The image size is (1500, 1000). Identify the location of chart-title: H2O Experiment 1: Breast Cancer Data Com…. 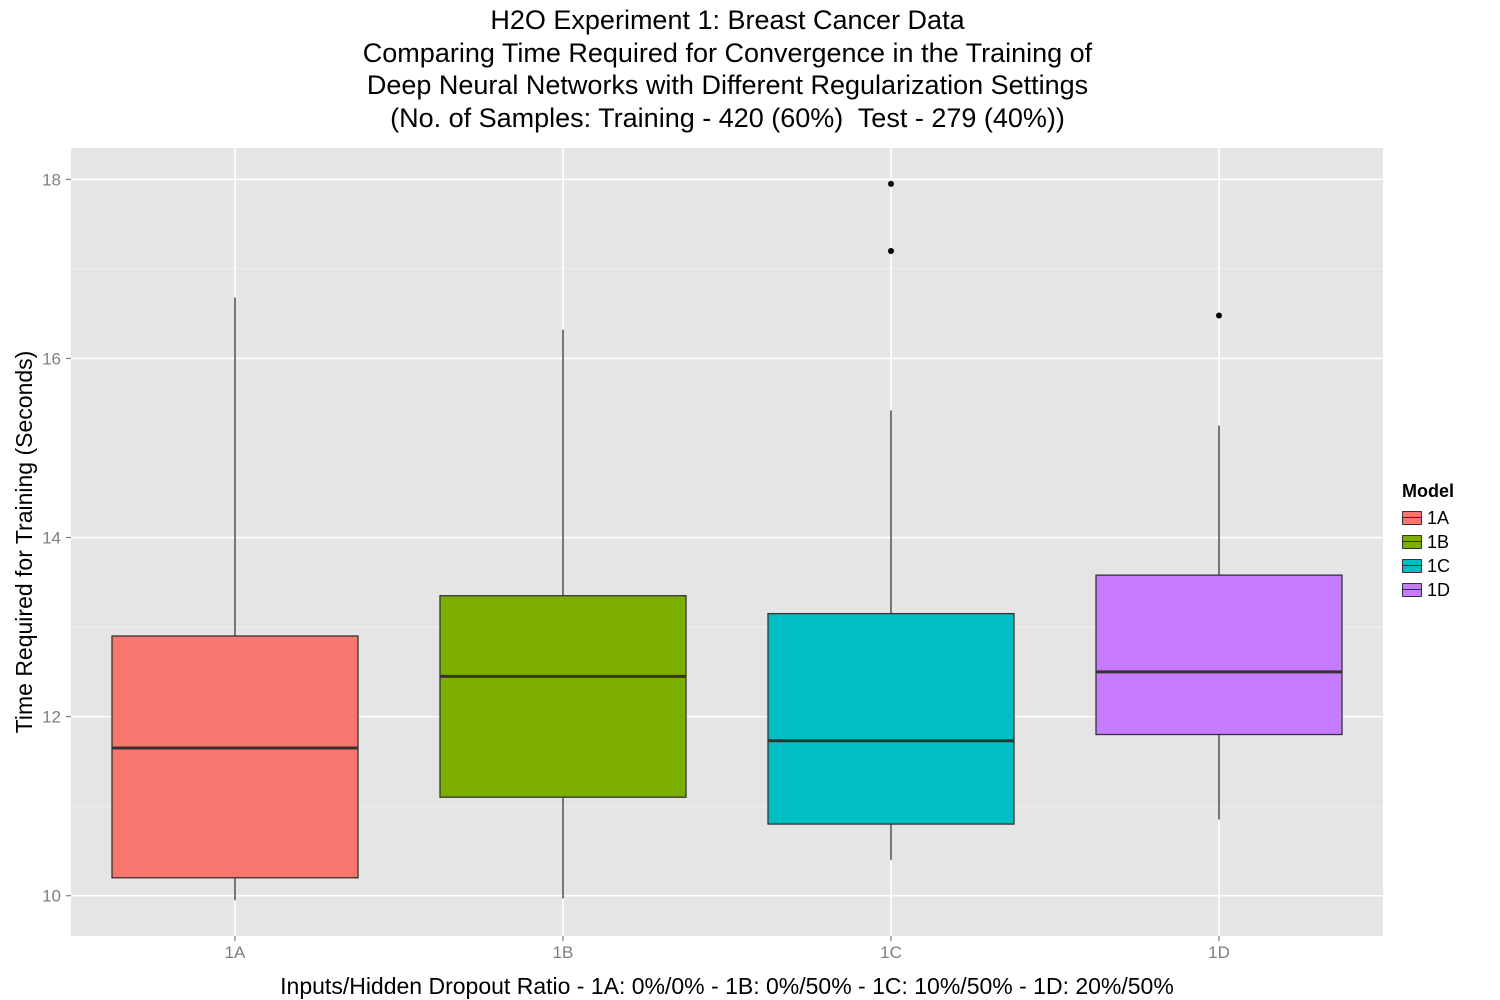
(727, 69).